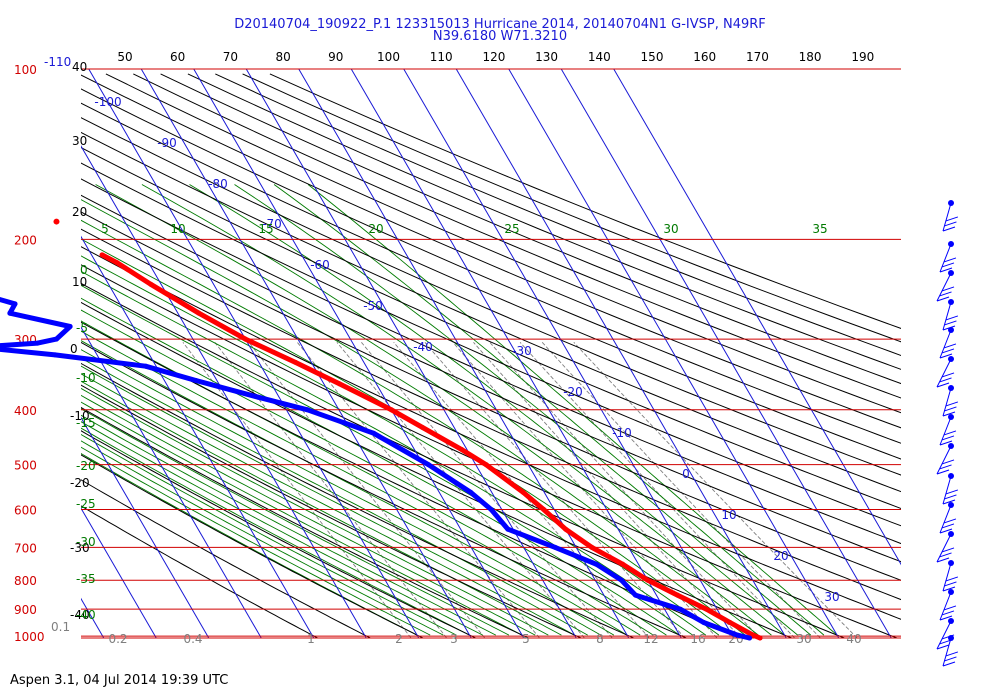 This screenshot has height=700, width=1000. What do you see at coordinates (177, 229) in the screenshot?
I see `moist-adiabat-label: 10` at bounding box center [177, 229].